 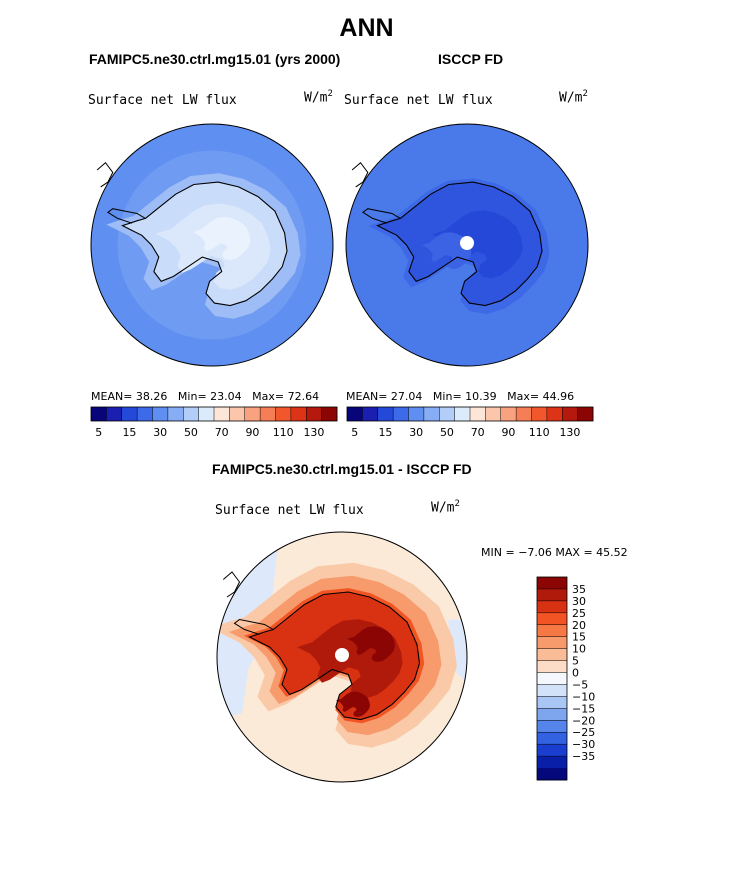 I want to click on obs-stats: MEAN= 27.04 Min= 10.39 Max= 44.96, so click(x=460, y=396).